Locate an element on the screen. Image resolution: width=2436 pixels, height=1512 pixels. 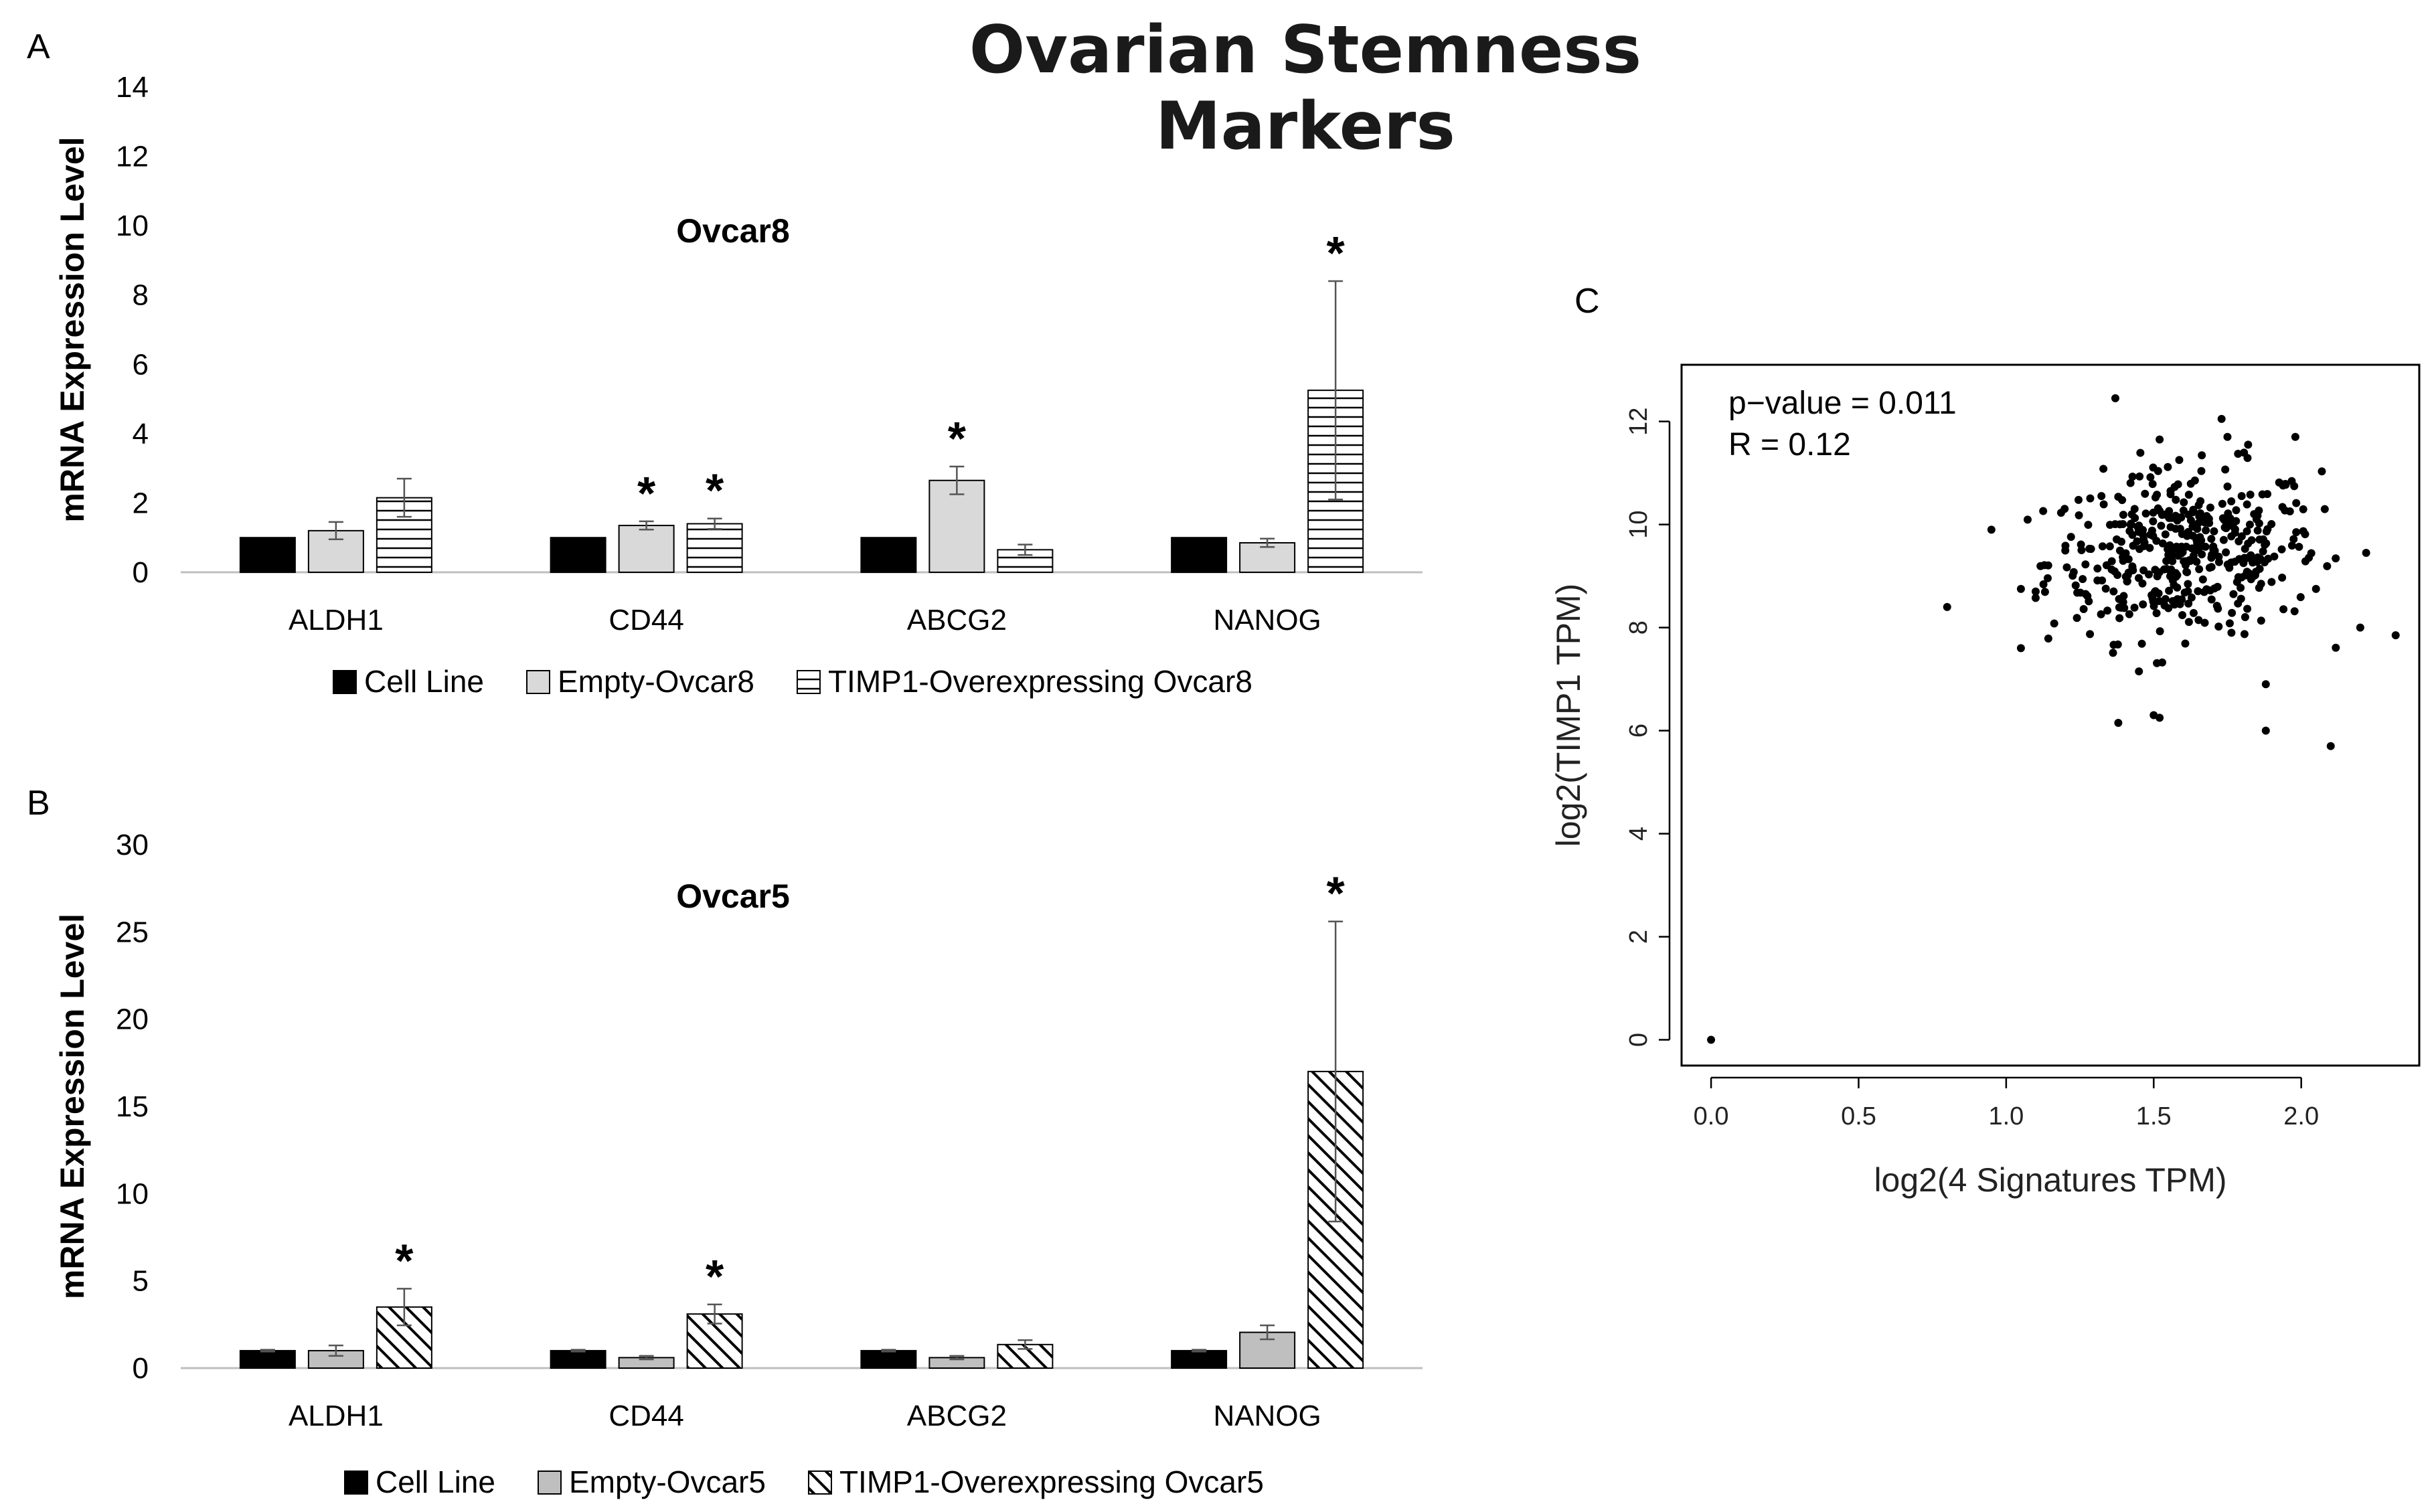
x-tick-label: 0.0 is located at coordinates (1712, 1116).